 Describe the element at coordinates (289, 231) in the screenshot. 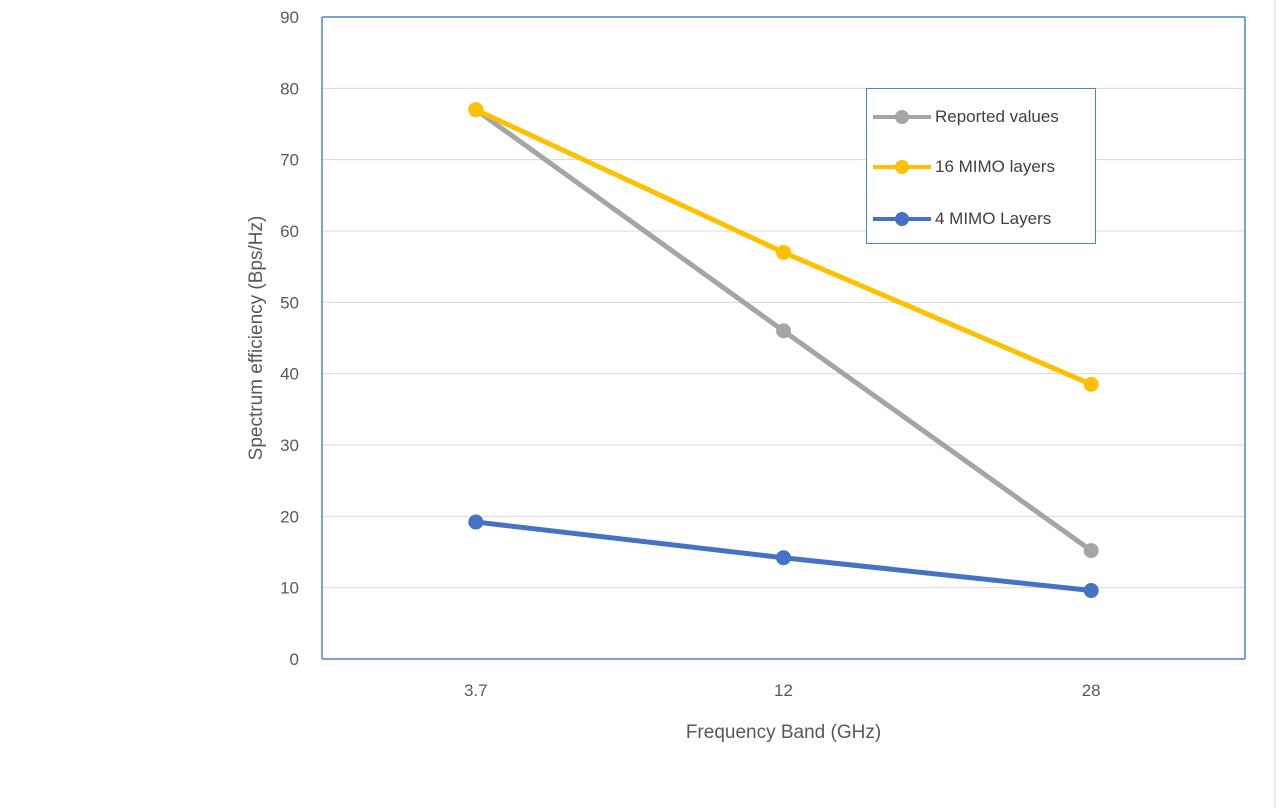

I see `y-tick-label-60: 60` at that location.